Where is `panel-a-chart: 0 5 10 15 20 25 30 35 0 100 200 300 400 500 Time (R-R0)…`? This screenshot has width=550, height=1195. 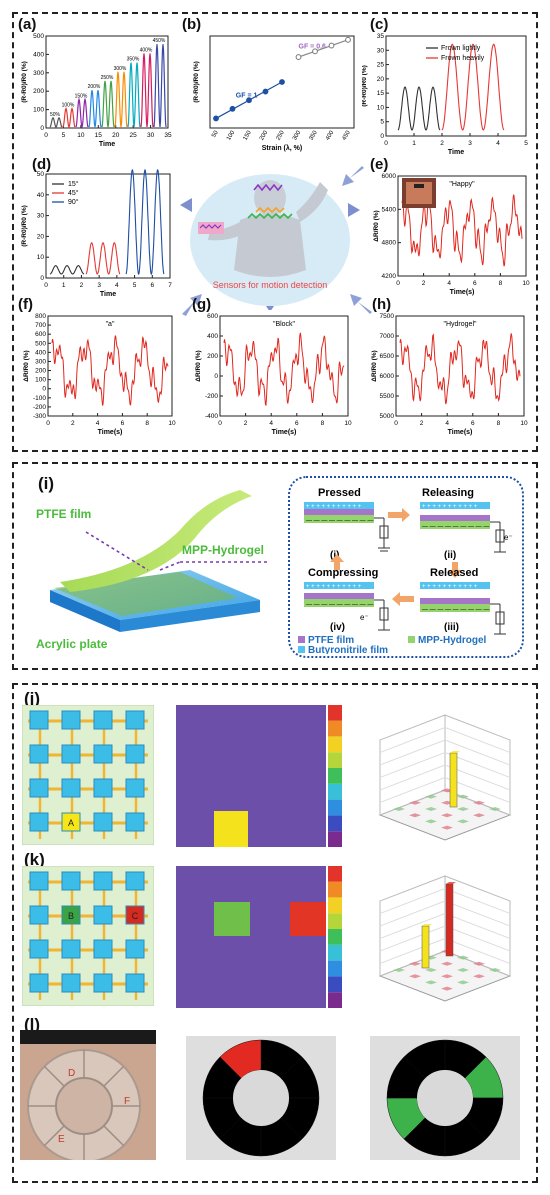
panel-a-chart: 0 5 10 15 20 25 30 35 0 100 200 300 400 500 Time (R-R0)… is located at coordinates (96, 90).